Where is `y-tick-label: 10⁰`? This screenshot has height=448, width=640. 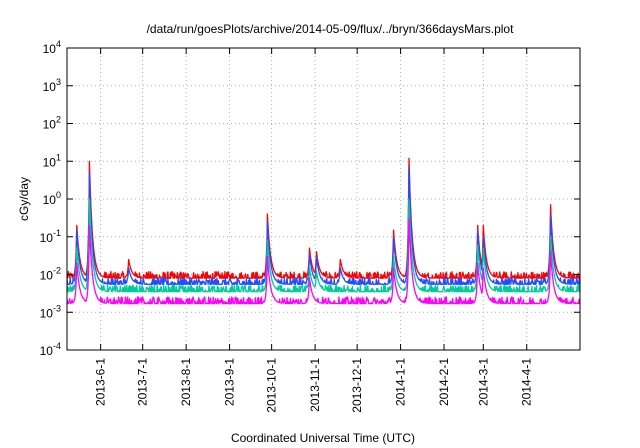
y-tick-label: 10⁰ is located at coordinates (52, 198).